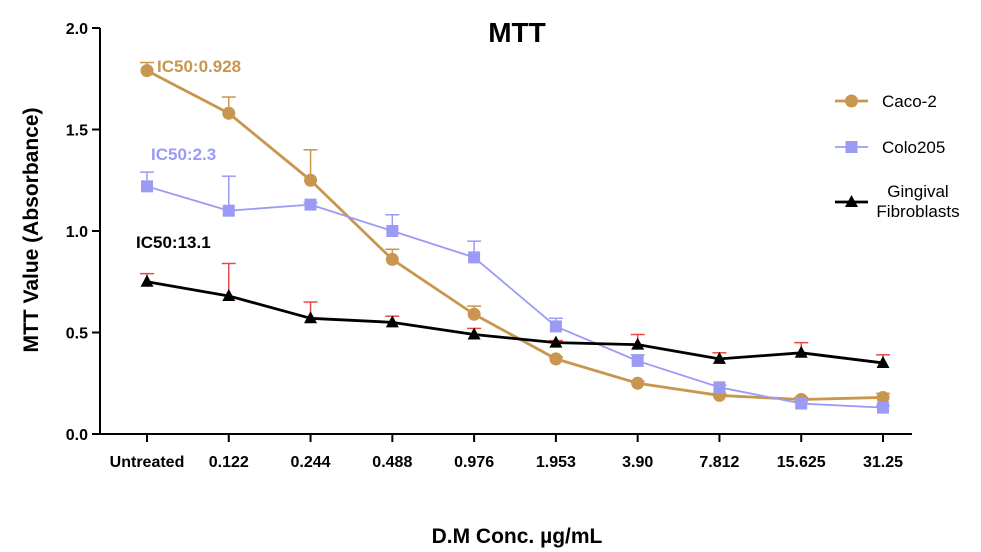 The height and width of the screenshot is (552, 981). Describe the element at coordinates (917, 211) in the screenshot. I see `legend-label-line: Fibroblasts` at that location.